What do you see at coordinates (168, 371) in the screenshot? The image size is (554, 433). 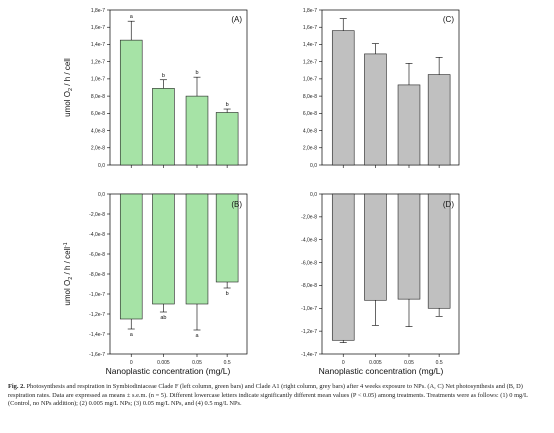 I see `x-axis-label-left: Nanoplastic concentration (mg/L)` at bounding box center [168, 371].